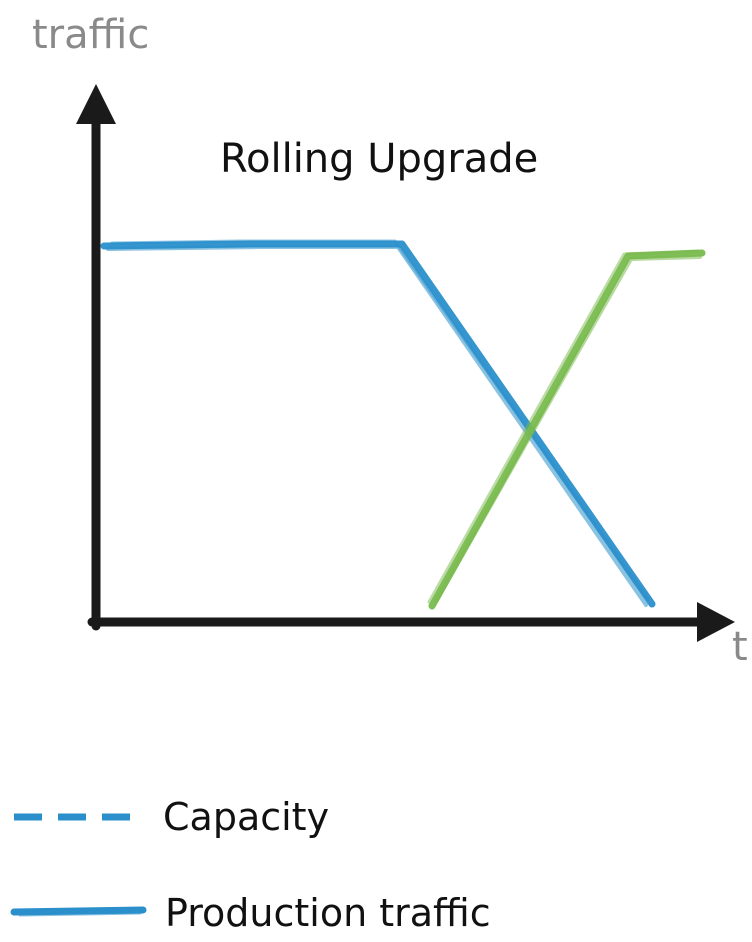  I want to click on x-axis-arrowhead, so click(716, 622).